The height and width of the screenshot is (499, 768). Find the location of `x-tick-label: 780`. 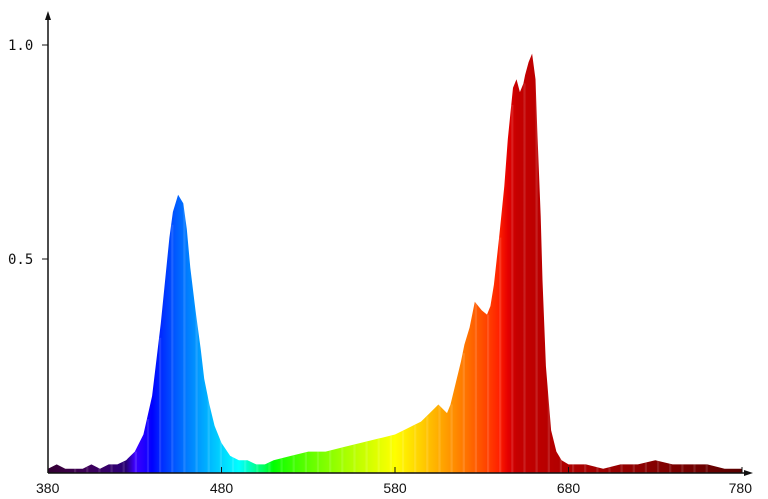

x-tick-label: 780 is located at coordinates (741, 488).